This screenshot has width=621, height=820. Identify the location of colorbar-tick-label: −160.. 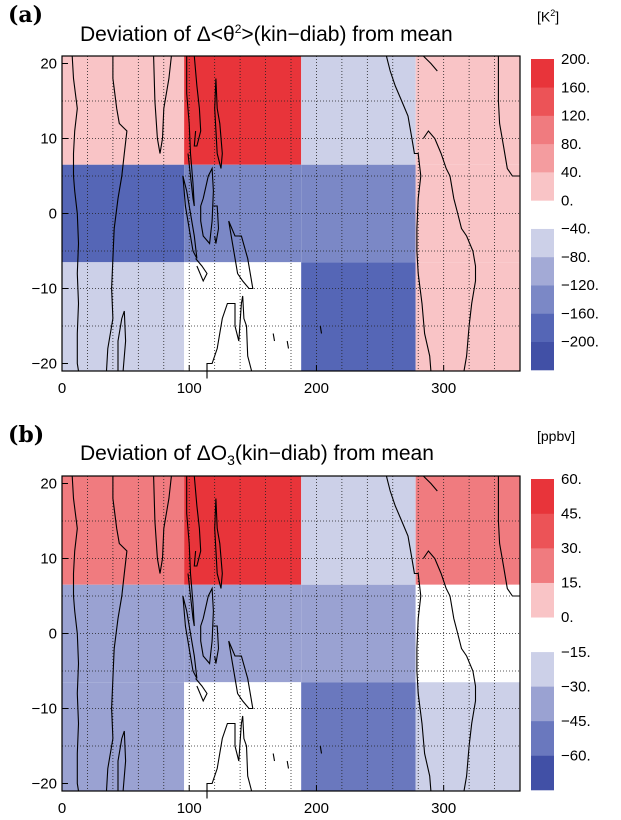
(580, 313).